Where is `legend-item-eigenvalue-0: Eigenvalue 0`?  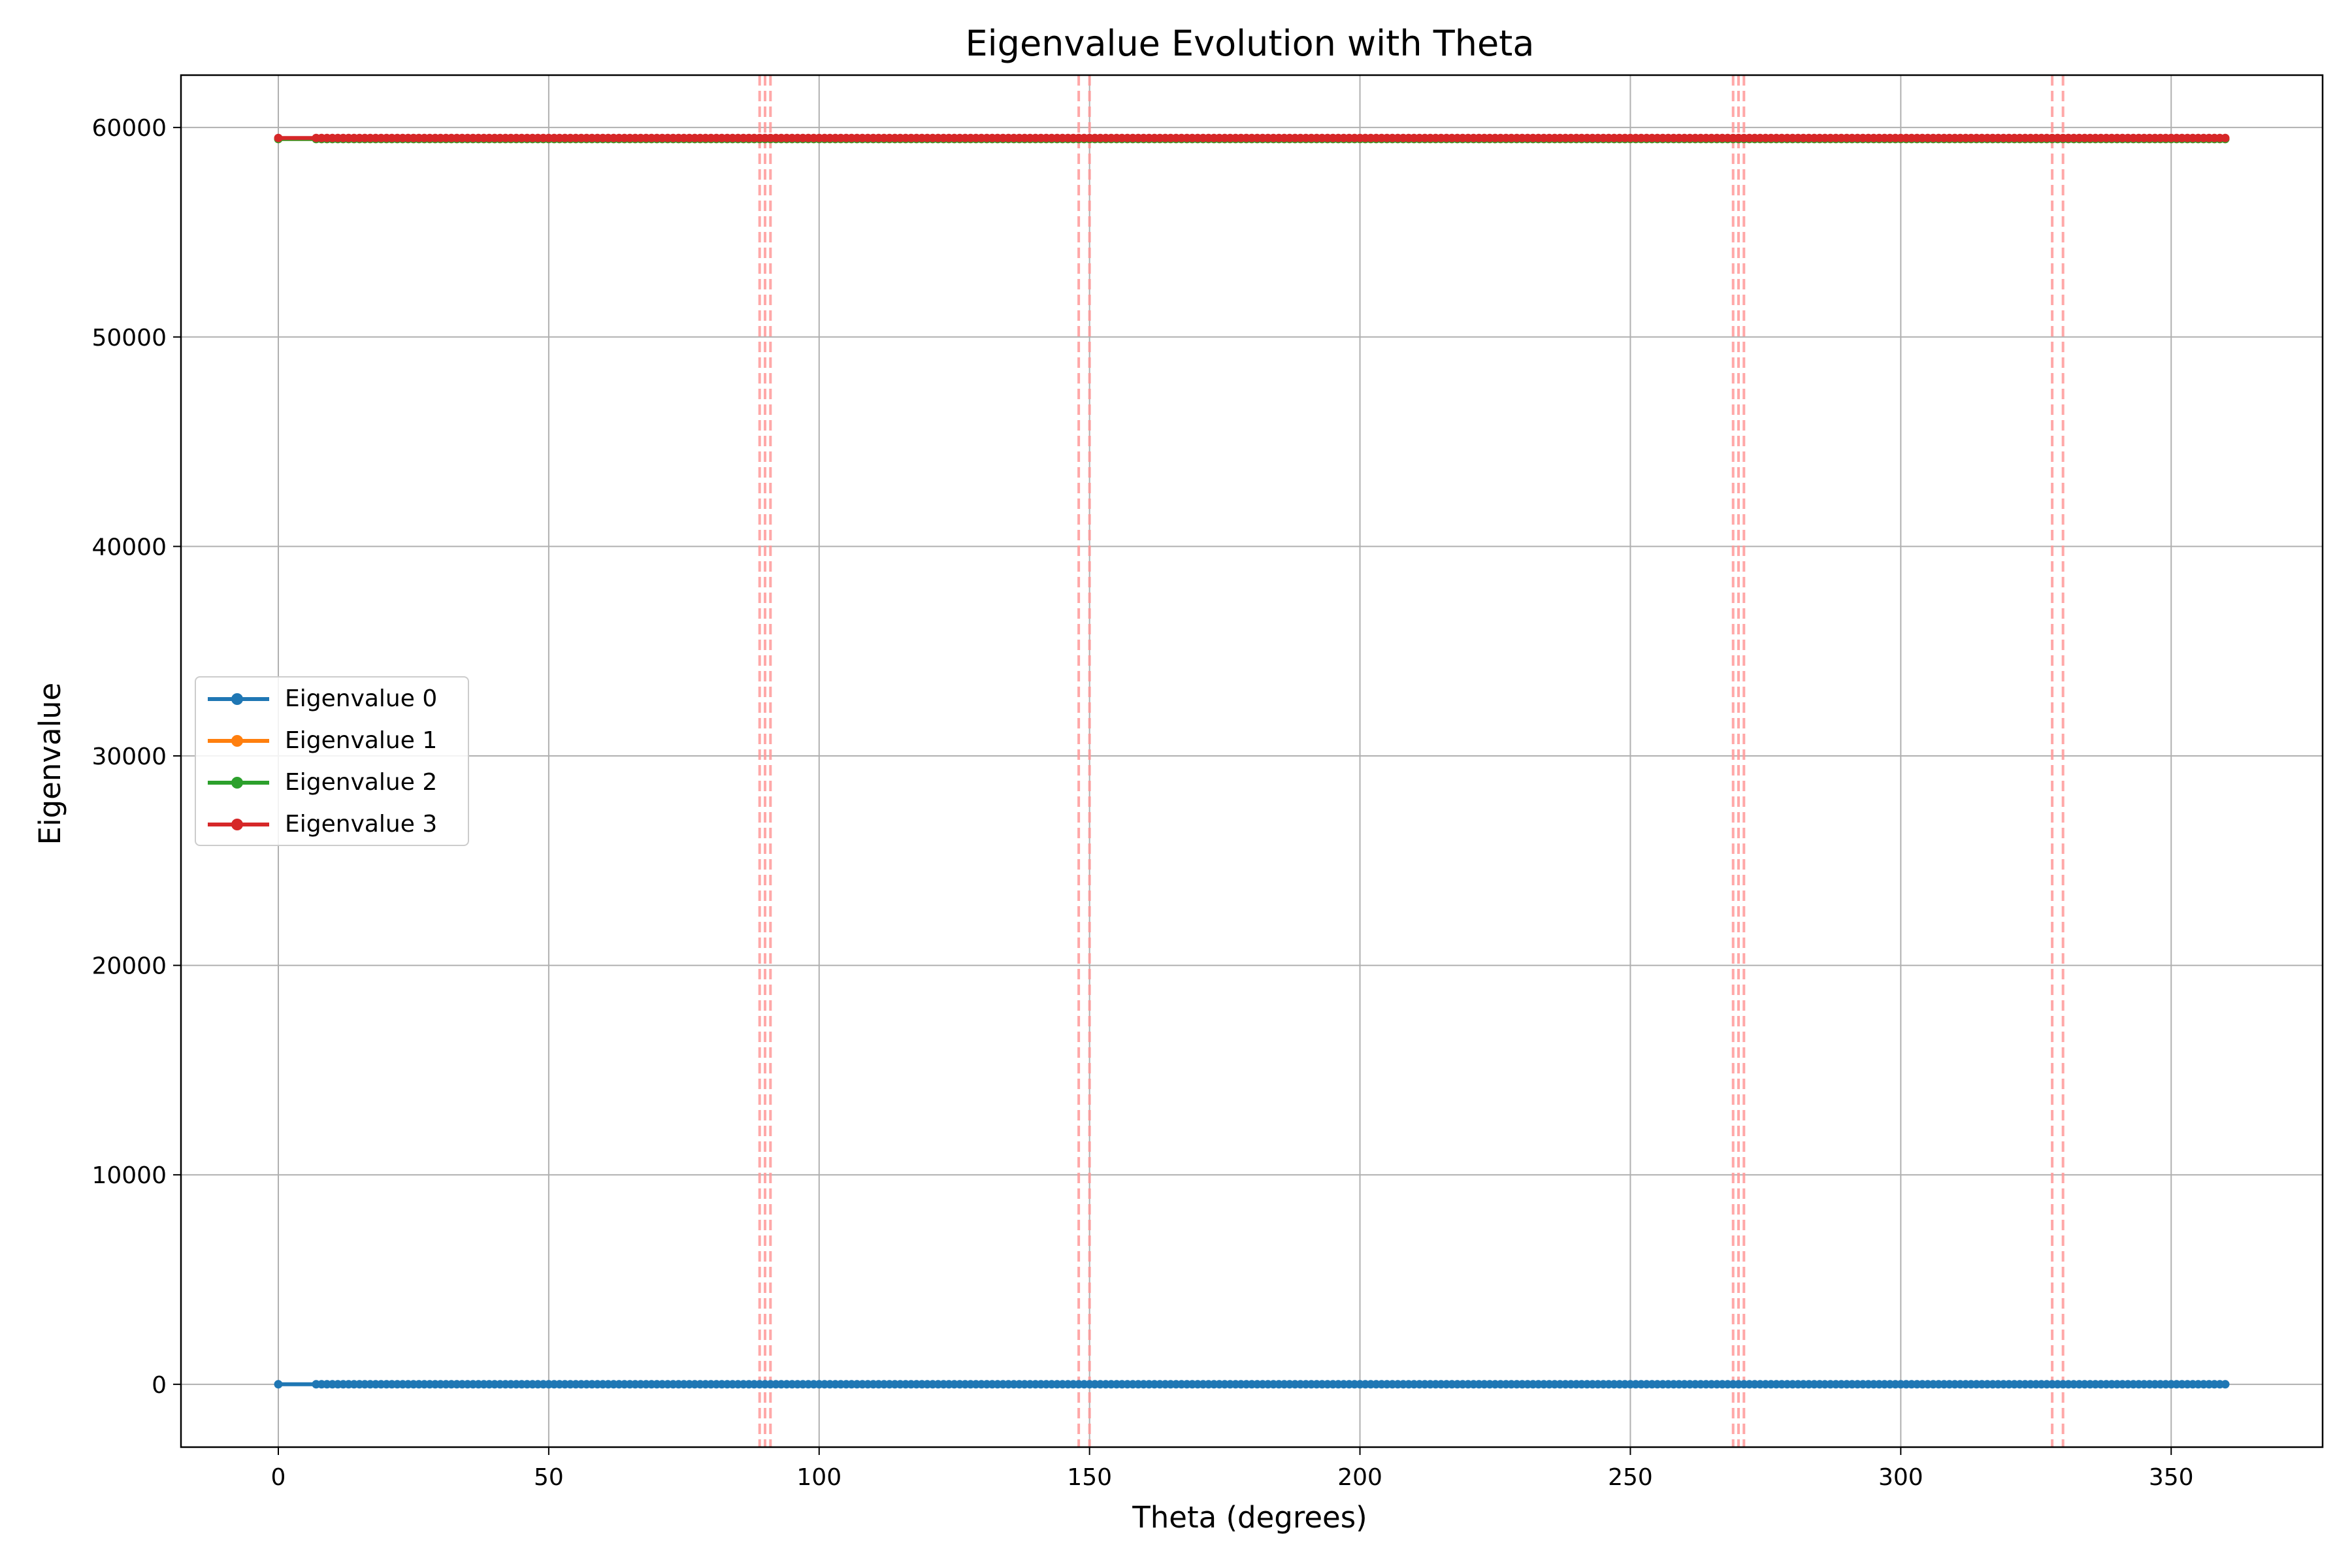
legend-item-eigenvalue-0: Eigenvalue 0 is located at coordinates (332, 698).